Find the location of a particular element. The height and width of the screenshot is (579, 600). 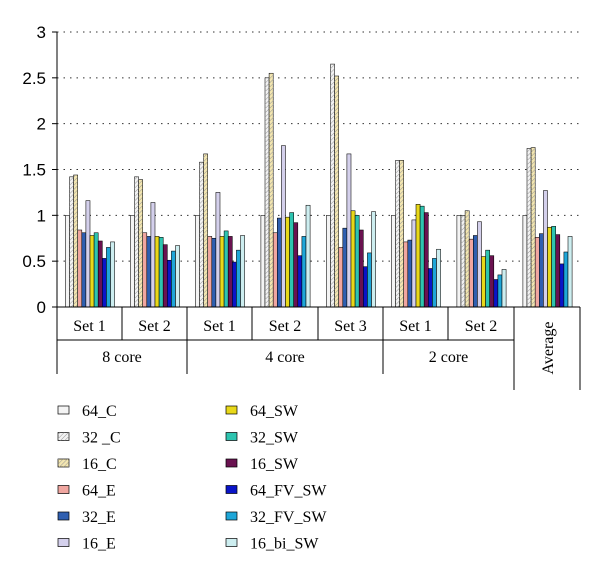

y-tick-label: 0.5 is located at coordinates (34, 261).